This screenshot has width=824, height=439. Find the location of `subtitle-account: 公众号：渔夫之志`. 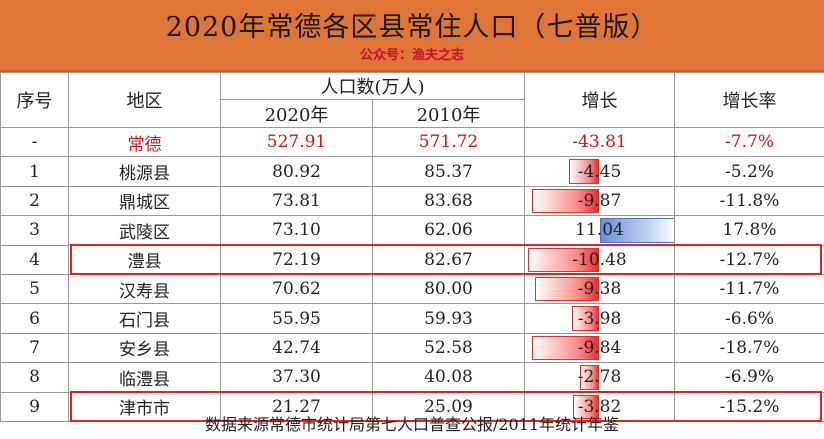

subtitle-account: 公众号：渔夫之志 is located at coordinates (411, 55).